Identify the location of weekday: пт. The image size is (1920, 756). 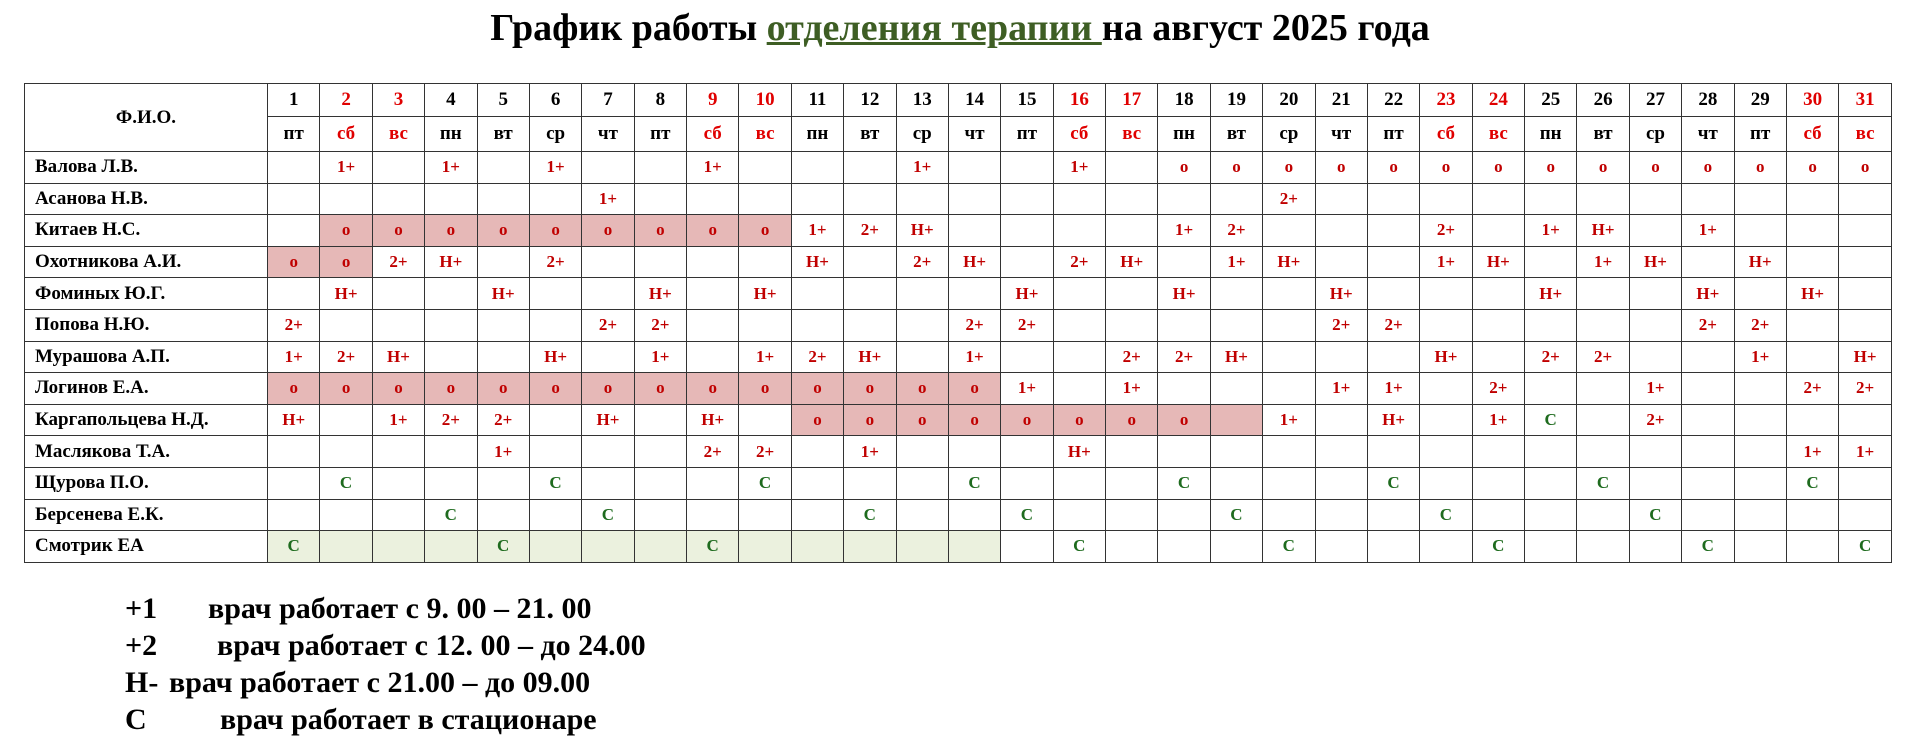
(1760, 134).